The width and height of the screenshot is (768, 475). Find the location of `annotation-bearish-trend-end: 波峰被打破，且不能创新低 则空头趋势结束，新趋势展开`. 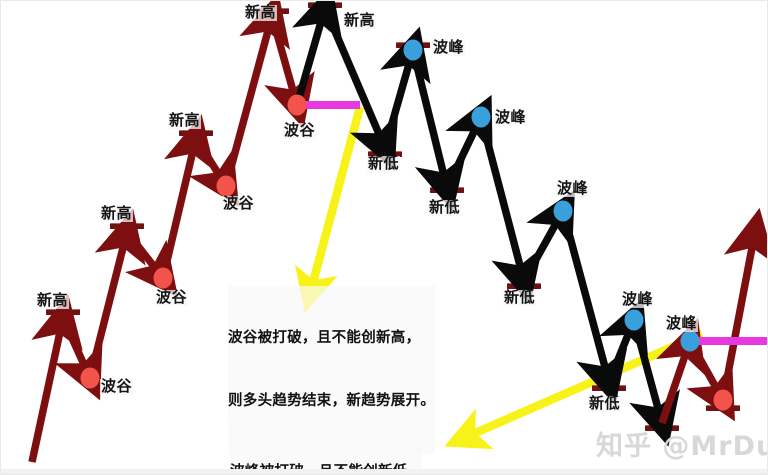

annotation-bearish-trend-end: 波峰被打破，且不能创新低 则空头趋势结束，新趋势展开 is located at coordinates (326, 447).